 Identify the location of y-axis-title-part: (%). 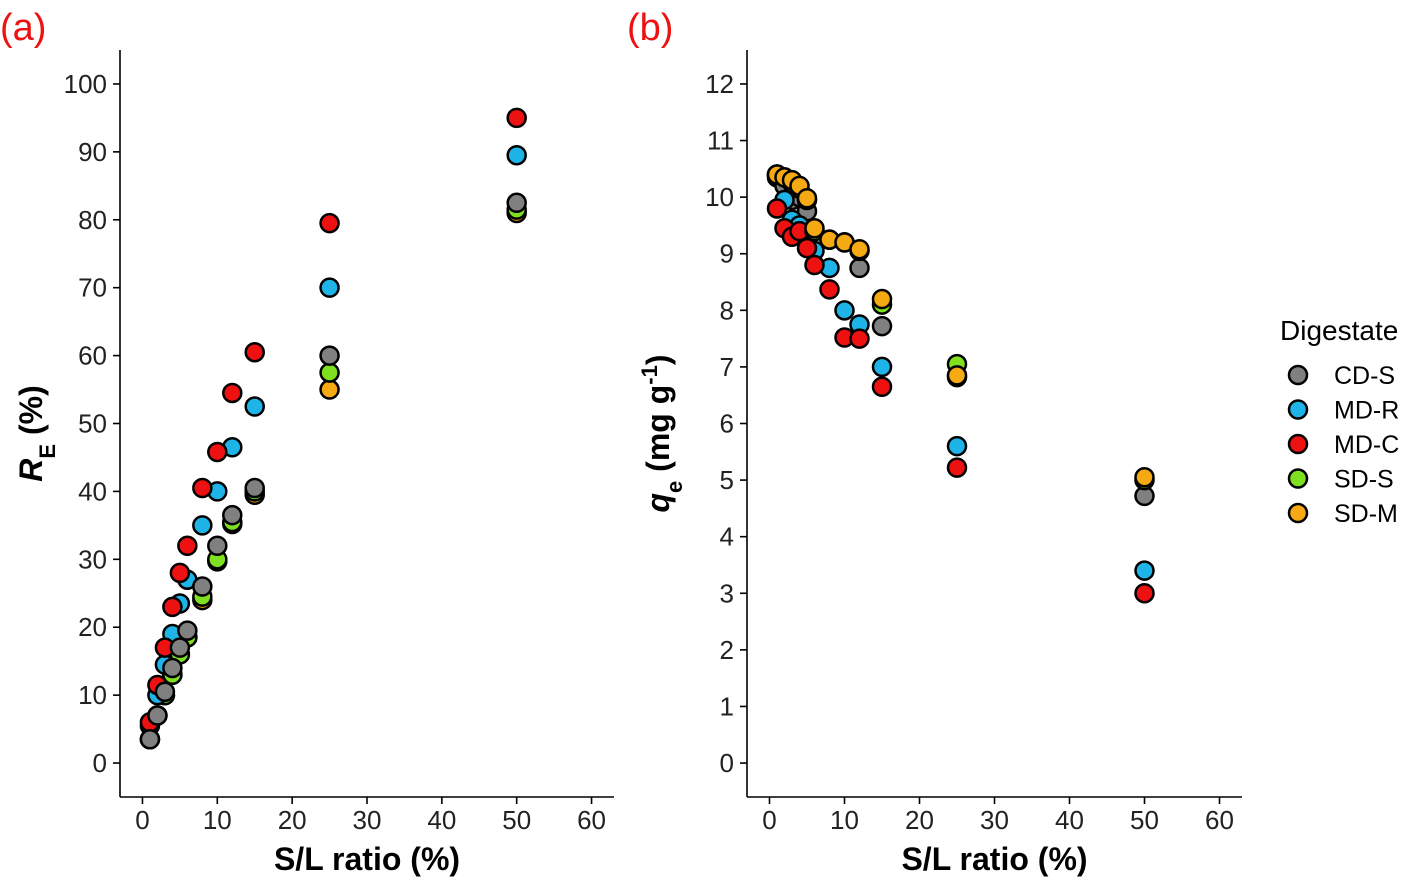
(31, 414).